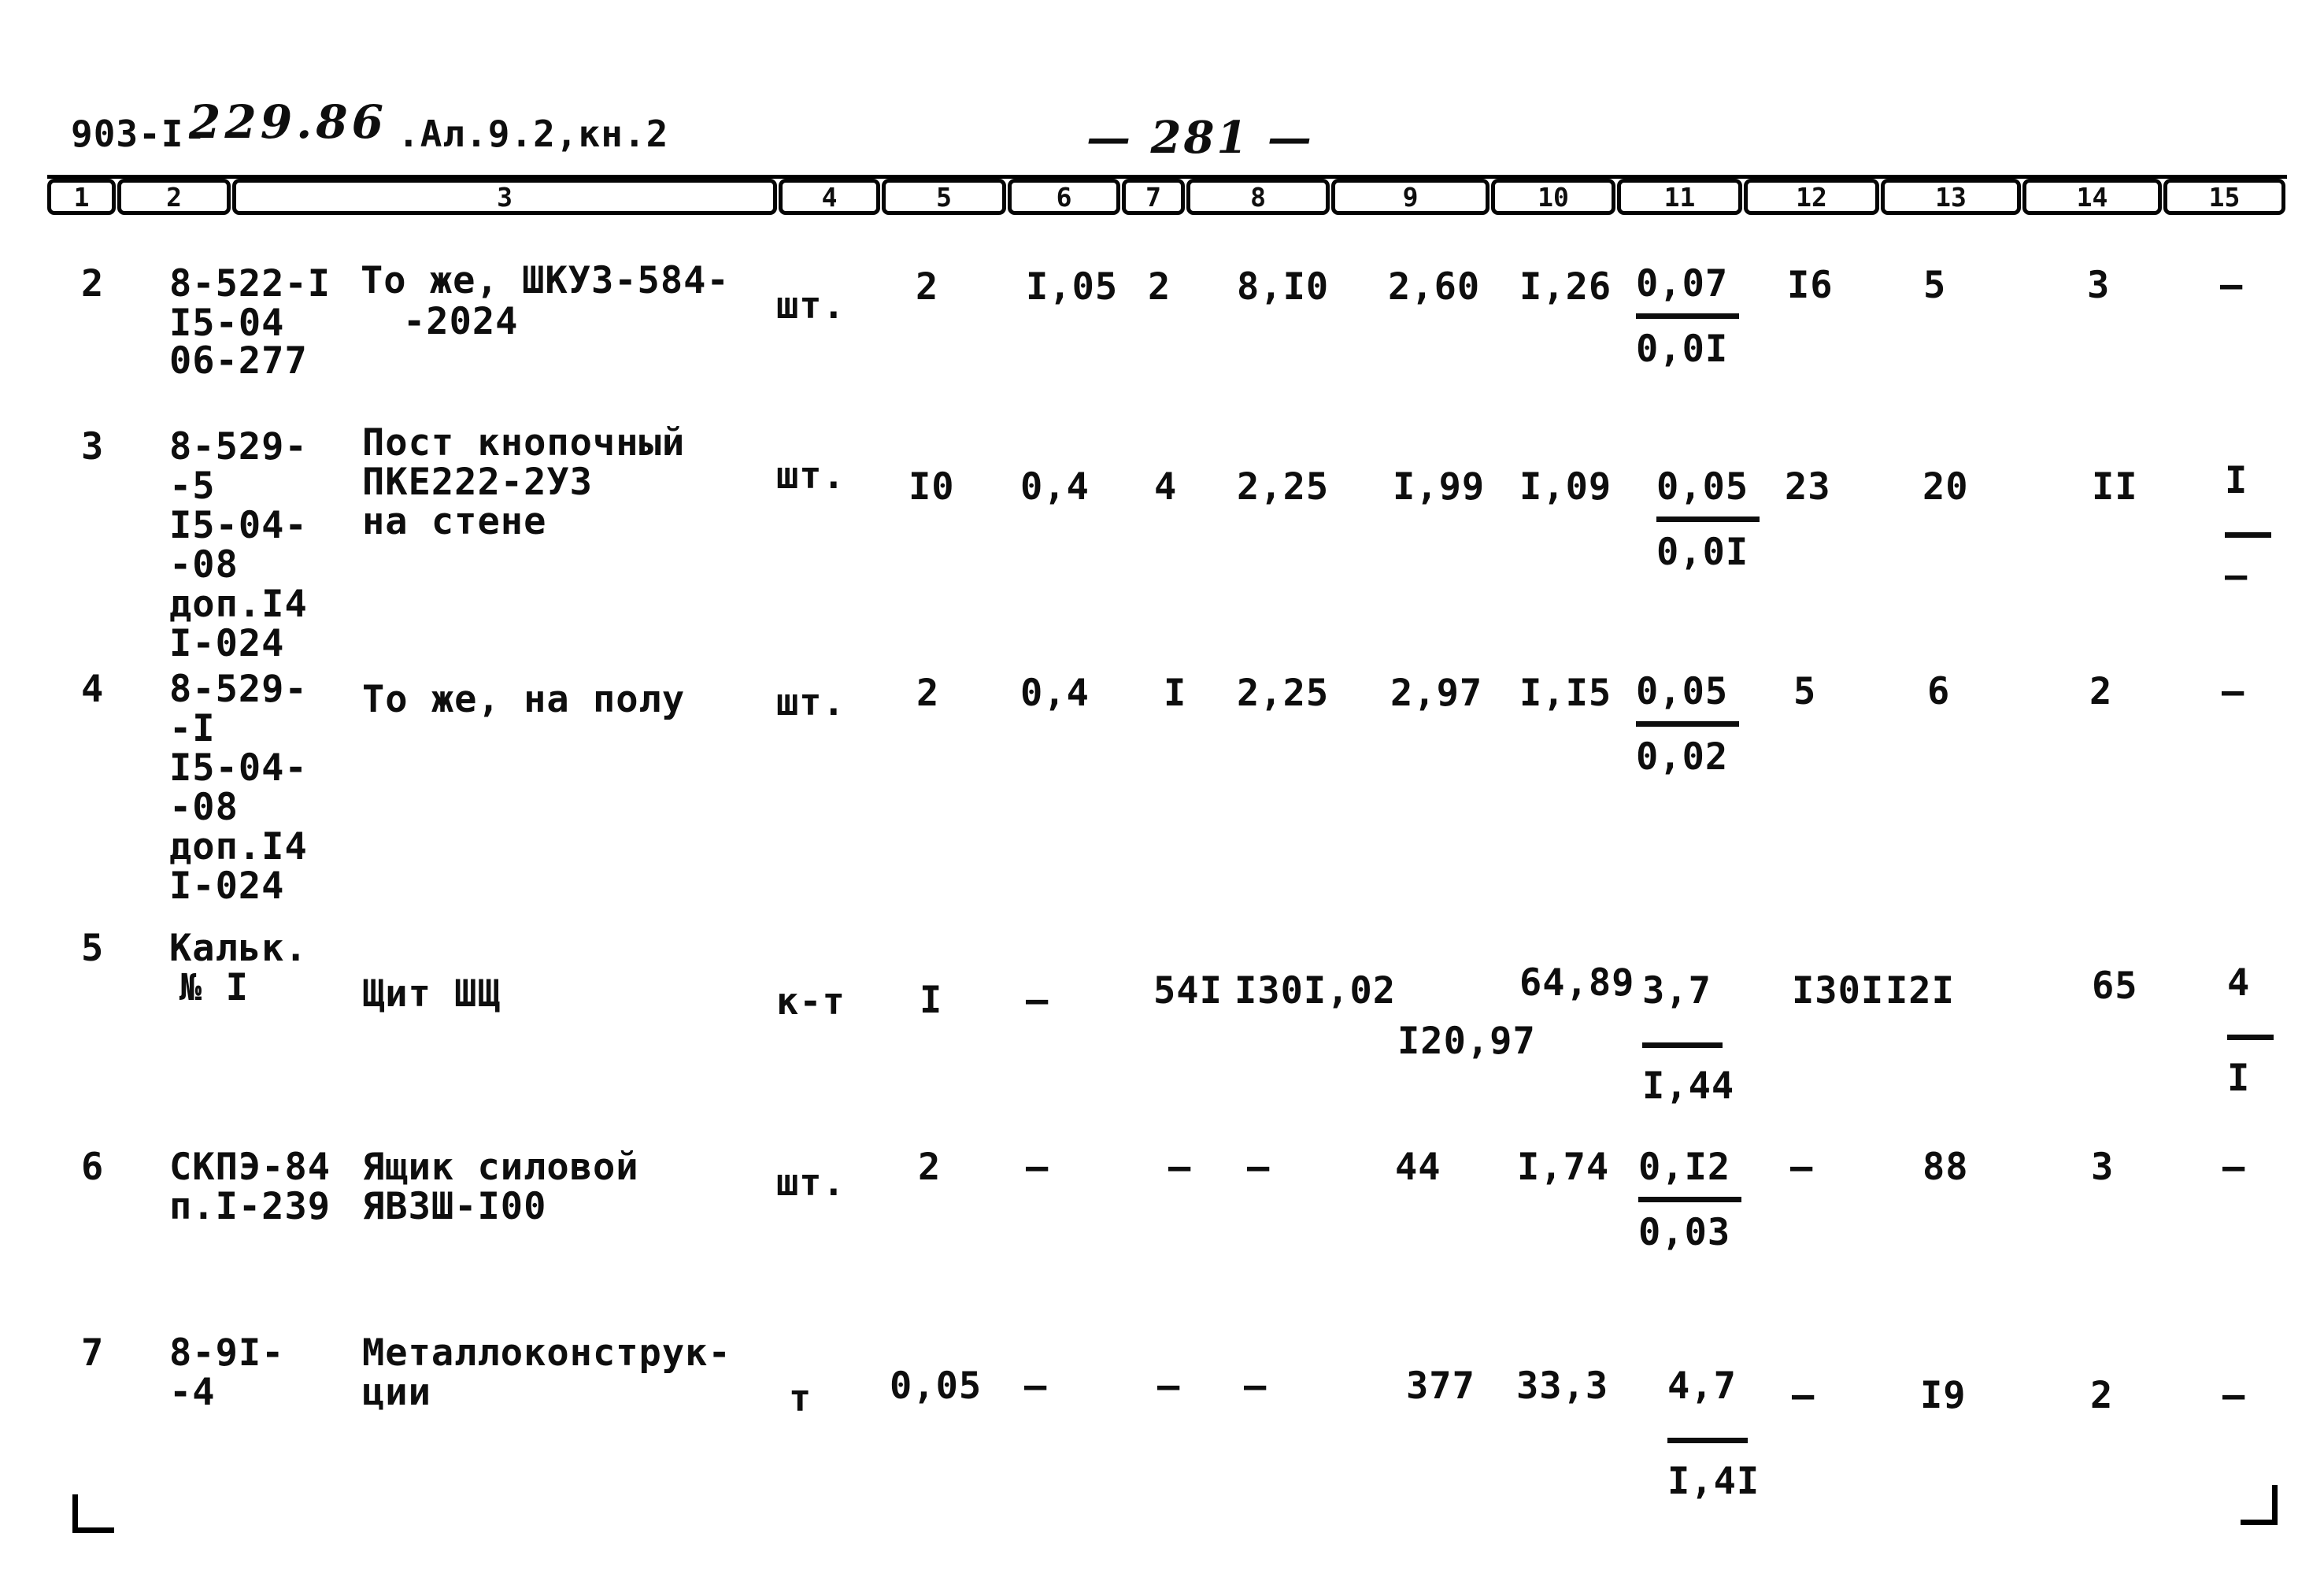 The image size is (2324, 1581). Describe the element at coordinates (1563, 1167) in the screenshot. I see `row-6-col10: I,74` at that location.